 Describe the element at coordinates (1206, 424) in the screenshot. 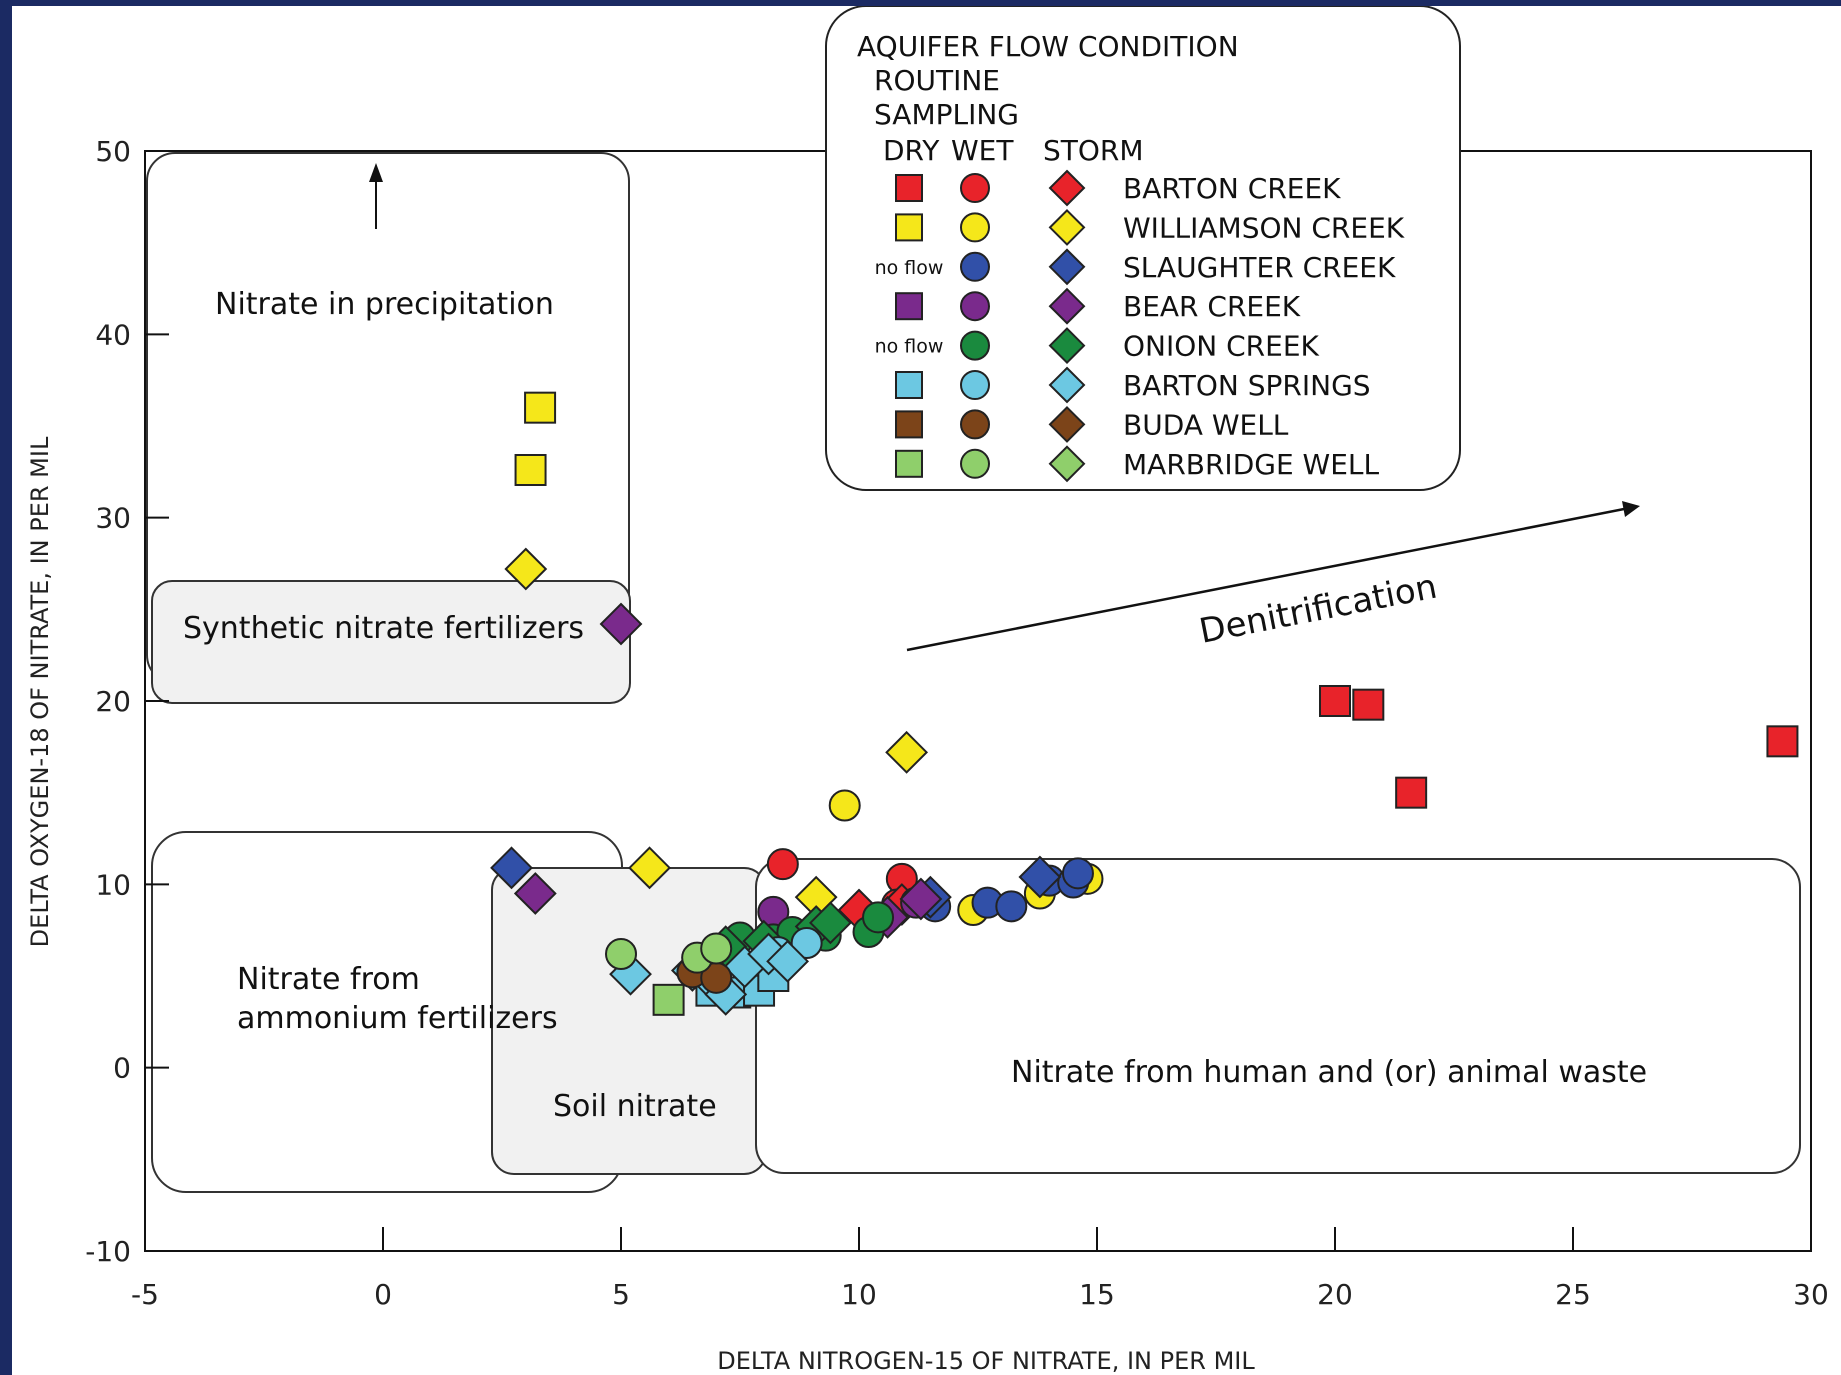

I see `legend-buda-well-label: BUDA WELL` at that location.